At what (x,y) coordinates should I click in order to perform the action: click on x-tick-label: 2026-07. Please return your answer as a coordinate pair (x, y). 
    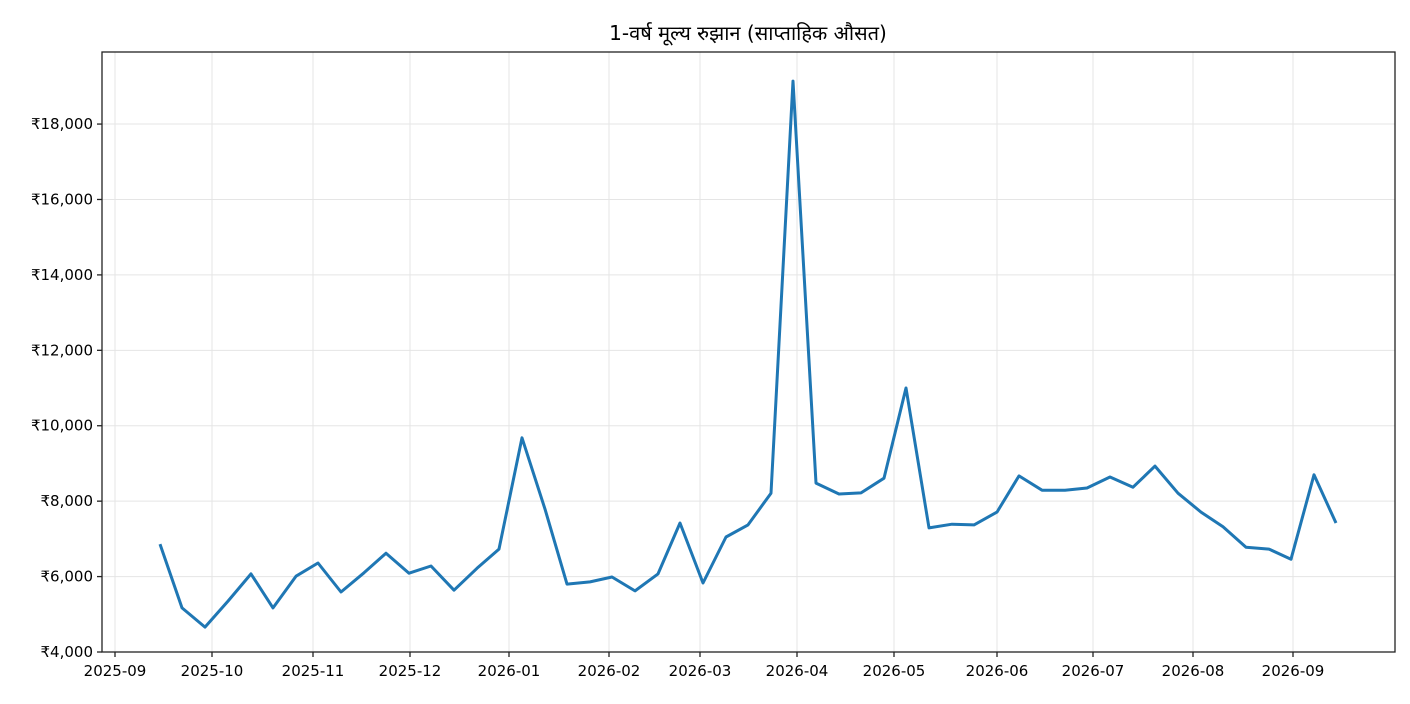
    Looking at the image, I should click on (1093, 671).